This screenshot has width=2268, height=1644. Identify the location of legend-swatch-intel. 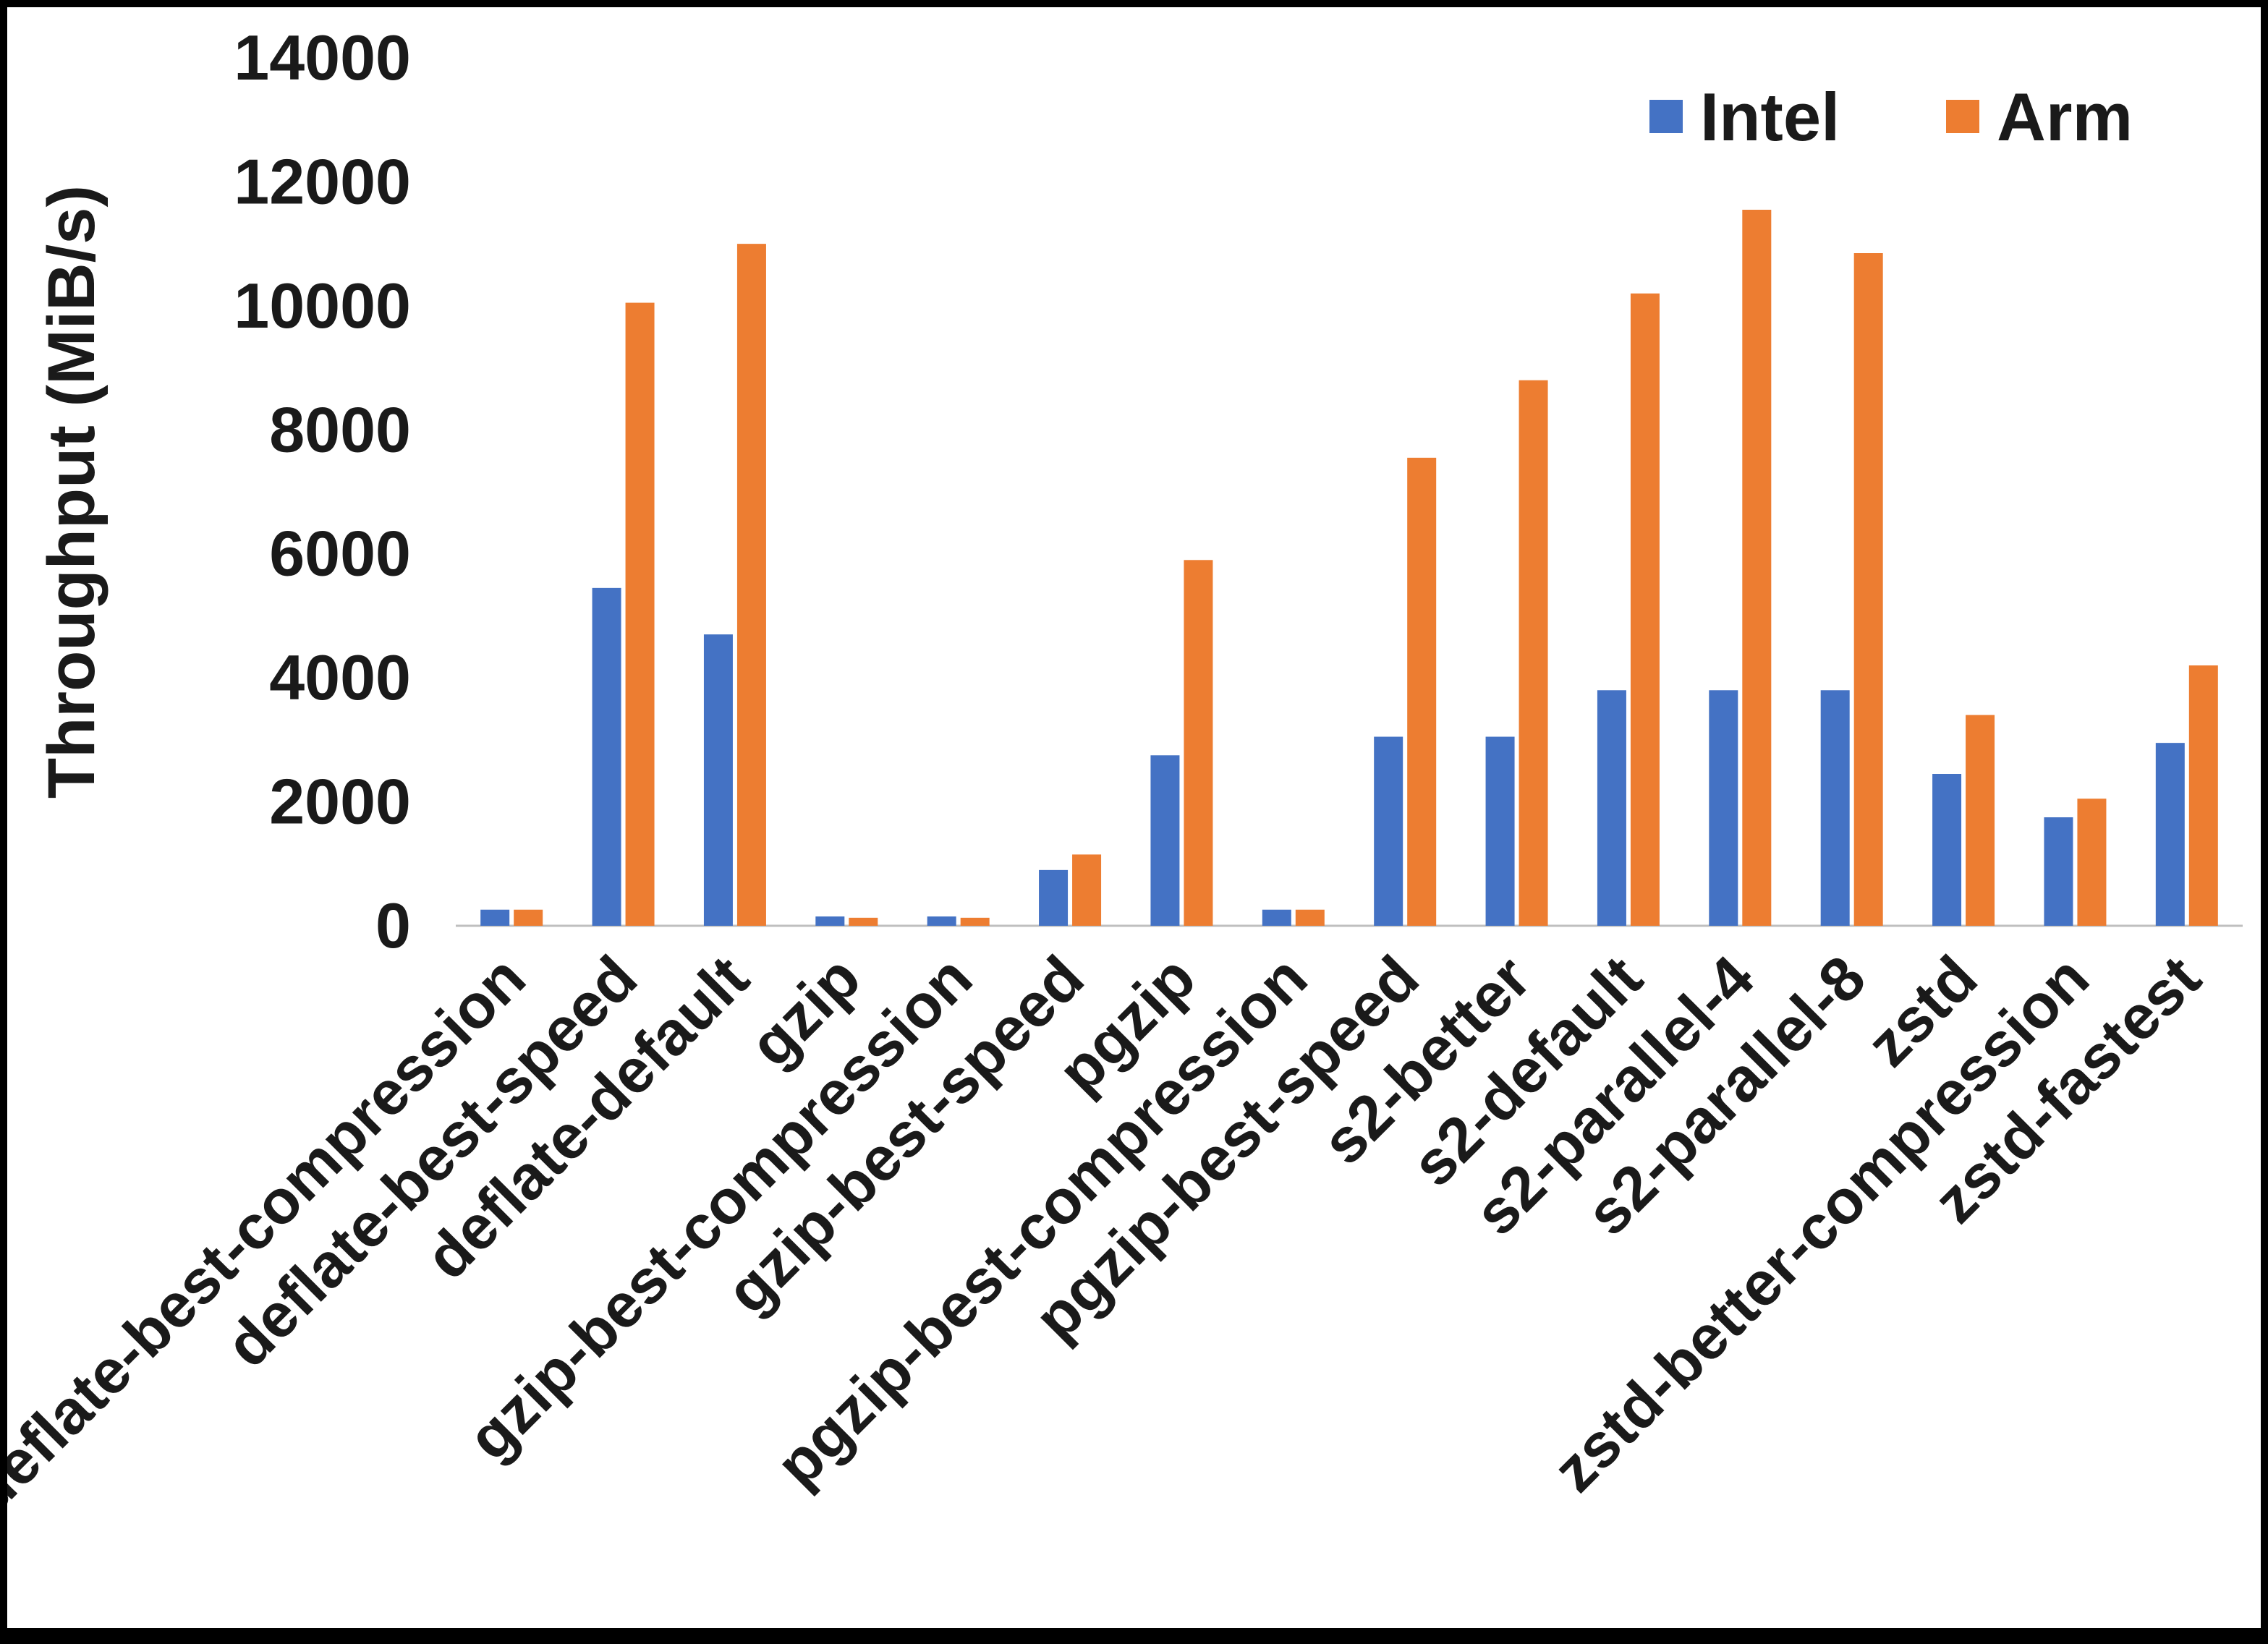
(1666, 116).